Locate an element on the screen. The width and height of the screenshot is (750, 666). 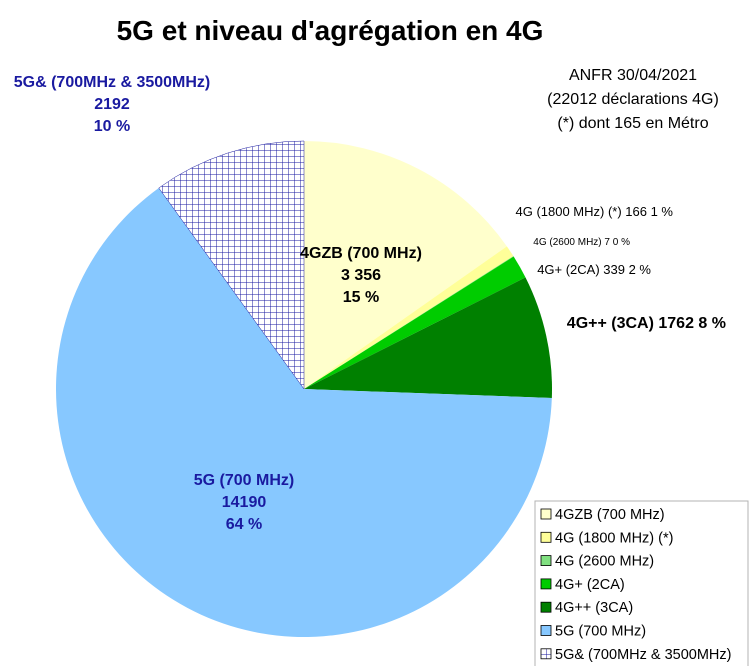
legend-swatch-4g-1800-mhz is located at coordinates (546, 537).